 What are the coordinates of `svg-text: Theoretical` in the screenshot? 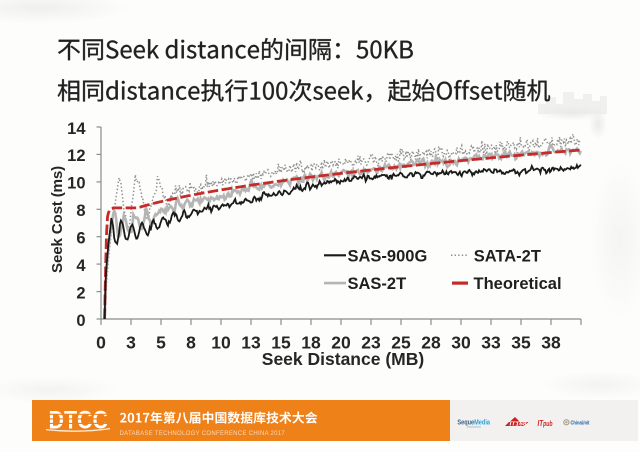 It's located at (518, 284).